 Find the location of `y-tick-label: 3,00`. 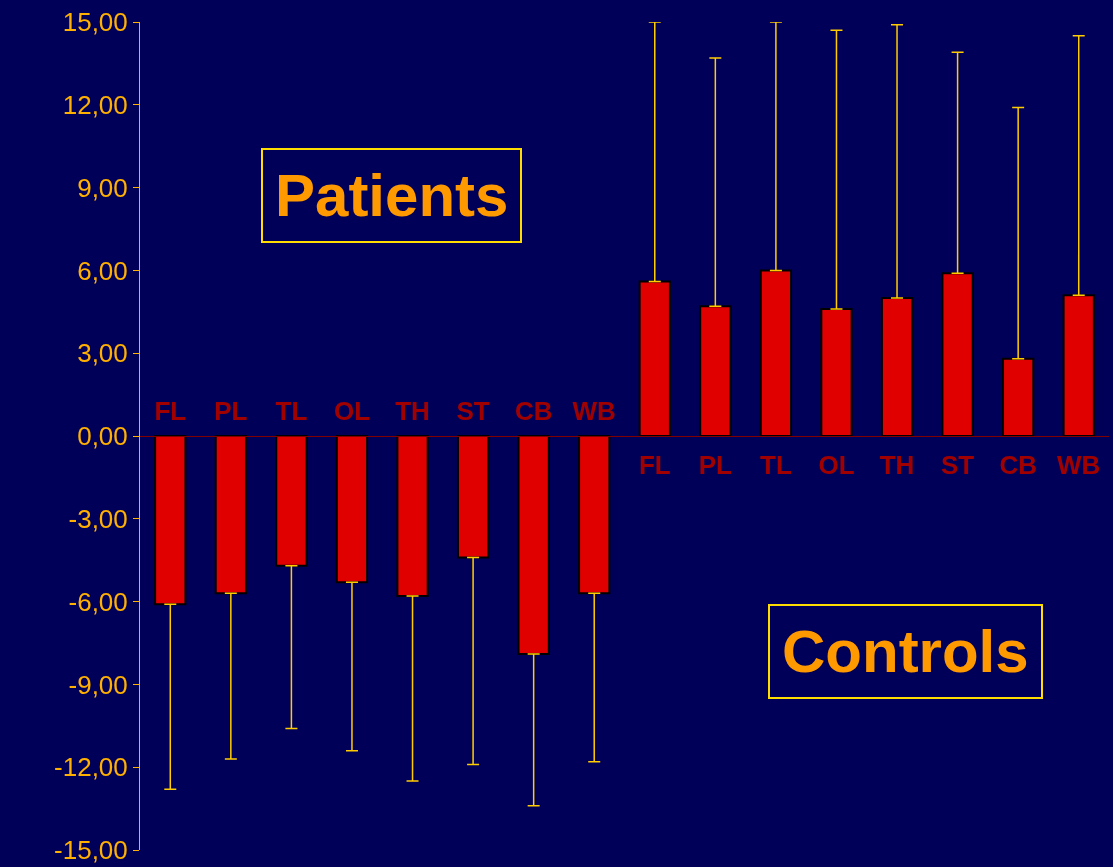

y-tick-label: 3,00 is located at coordinates (102, 353).